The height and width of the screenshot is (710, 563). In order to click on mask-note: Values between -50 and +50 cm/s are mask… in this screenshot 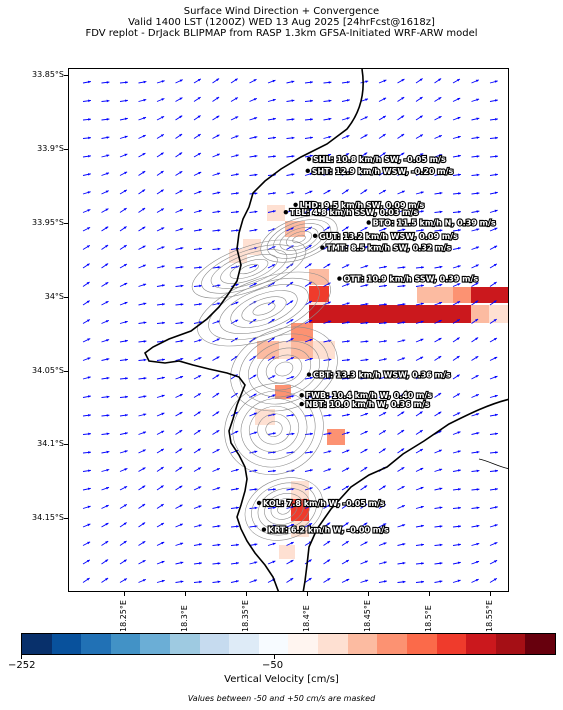, I will do `click(281, 698)`.